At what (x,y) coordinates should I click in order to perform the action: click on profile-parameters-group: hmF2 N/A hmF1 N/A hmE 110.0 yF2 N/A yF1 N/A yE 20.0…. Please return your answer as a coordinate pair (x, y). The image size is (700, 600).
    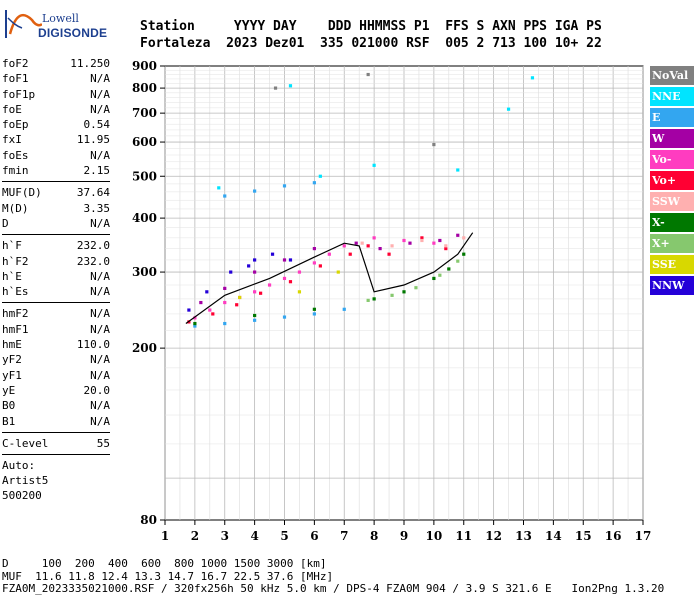
    Looking at the image, I should click on (56, 367).